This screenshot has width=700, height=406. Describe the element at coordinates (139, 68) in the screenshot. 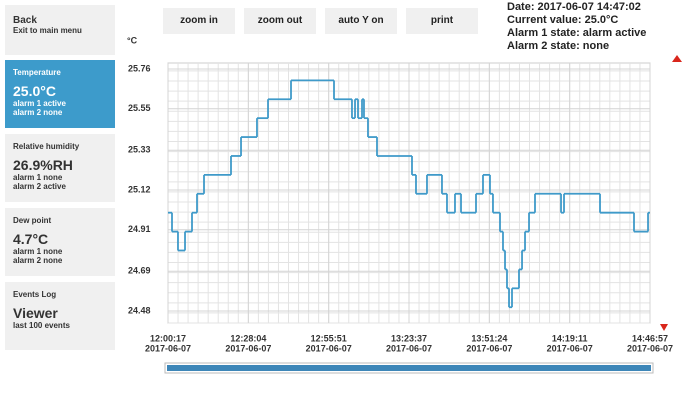

I see `y-tick-label: 25.76` at that location.